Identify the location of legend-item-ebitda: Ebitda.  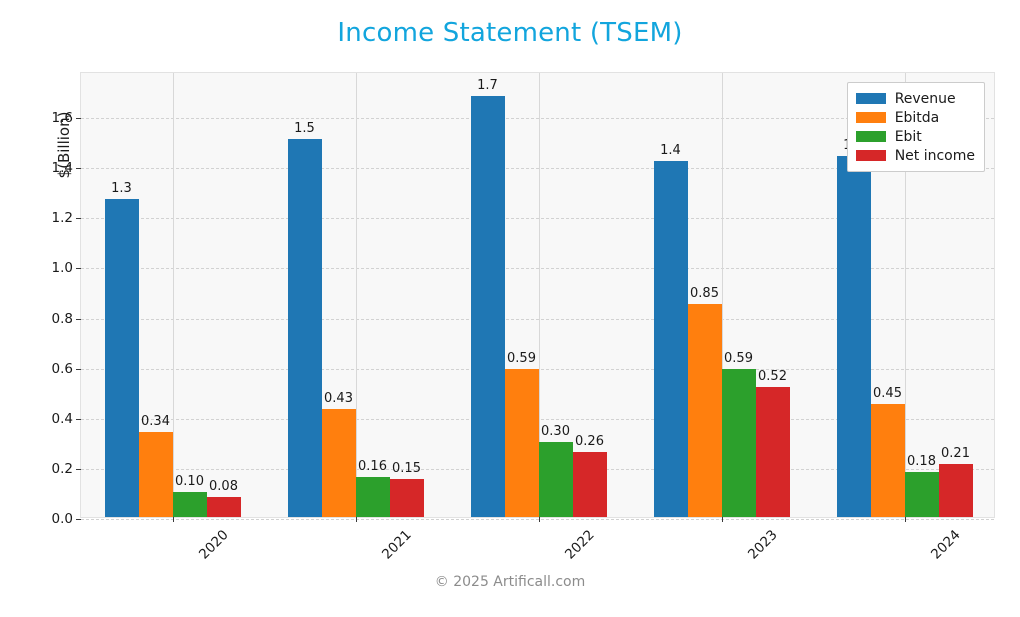
(915, 117).